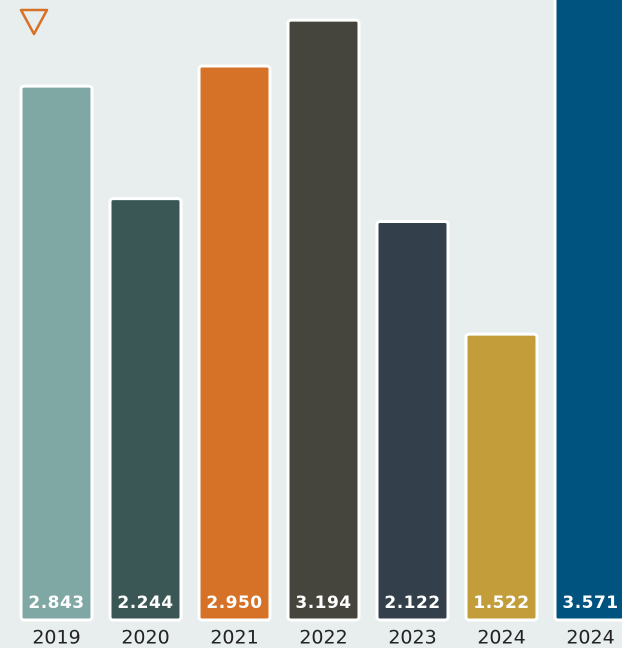 This screenshot has height=648, width=622. I want to click on value-label: 1.522, so click(501, 603).